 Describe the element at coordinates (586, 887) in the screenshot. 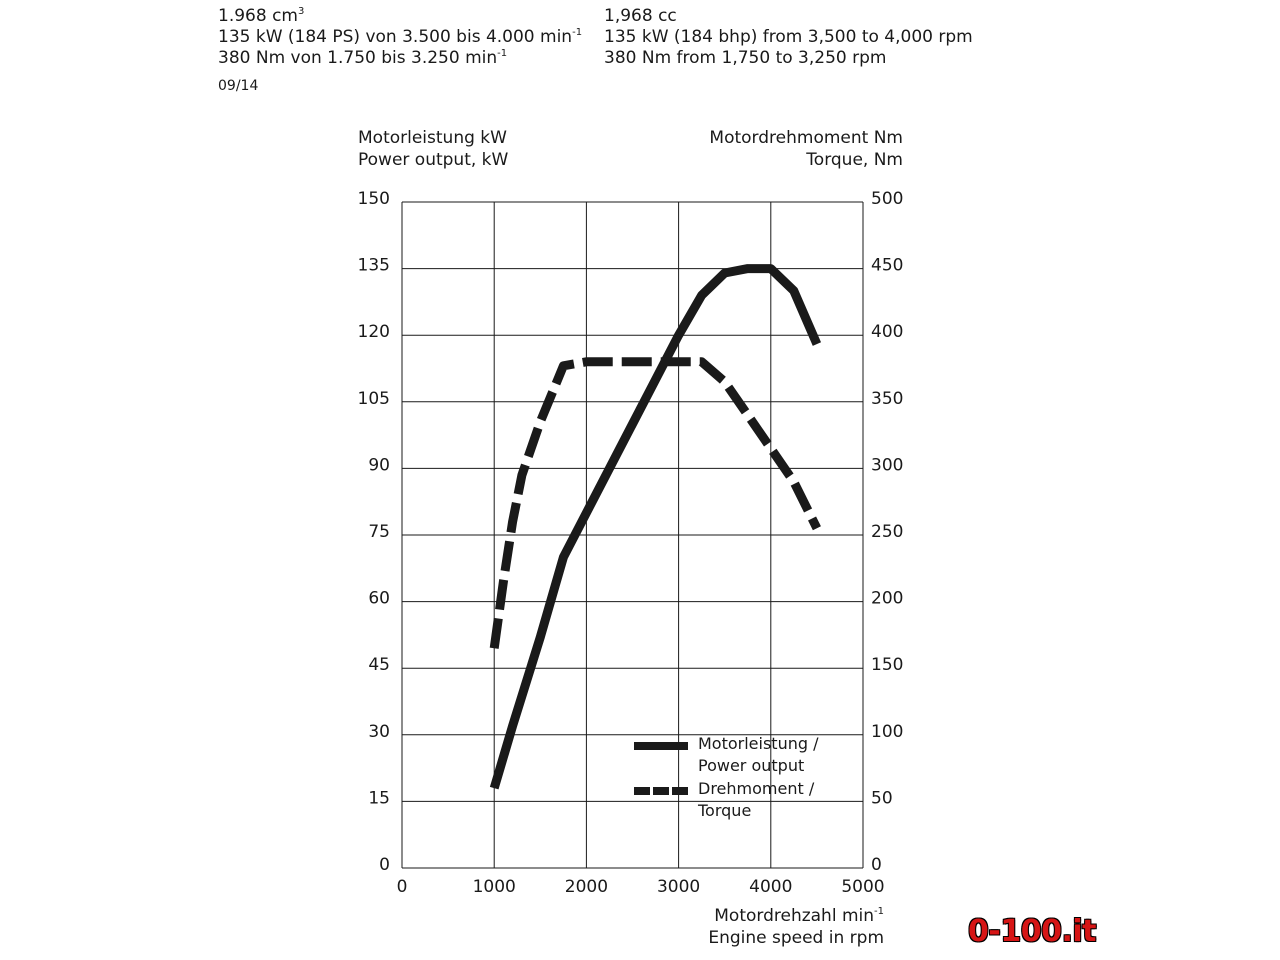

I see `x-tick-label: 2000` at that location.